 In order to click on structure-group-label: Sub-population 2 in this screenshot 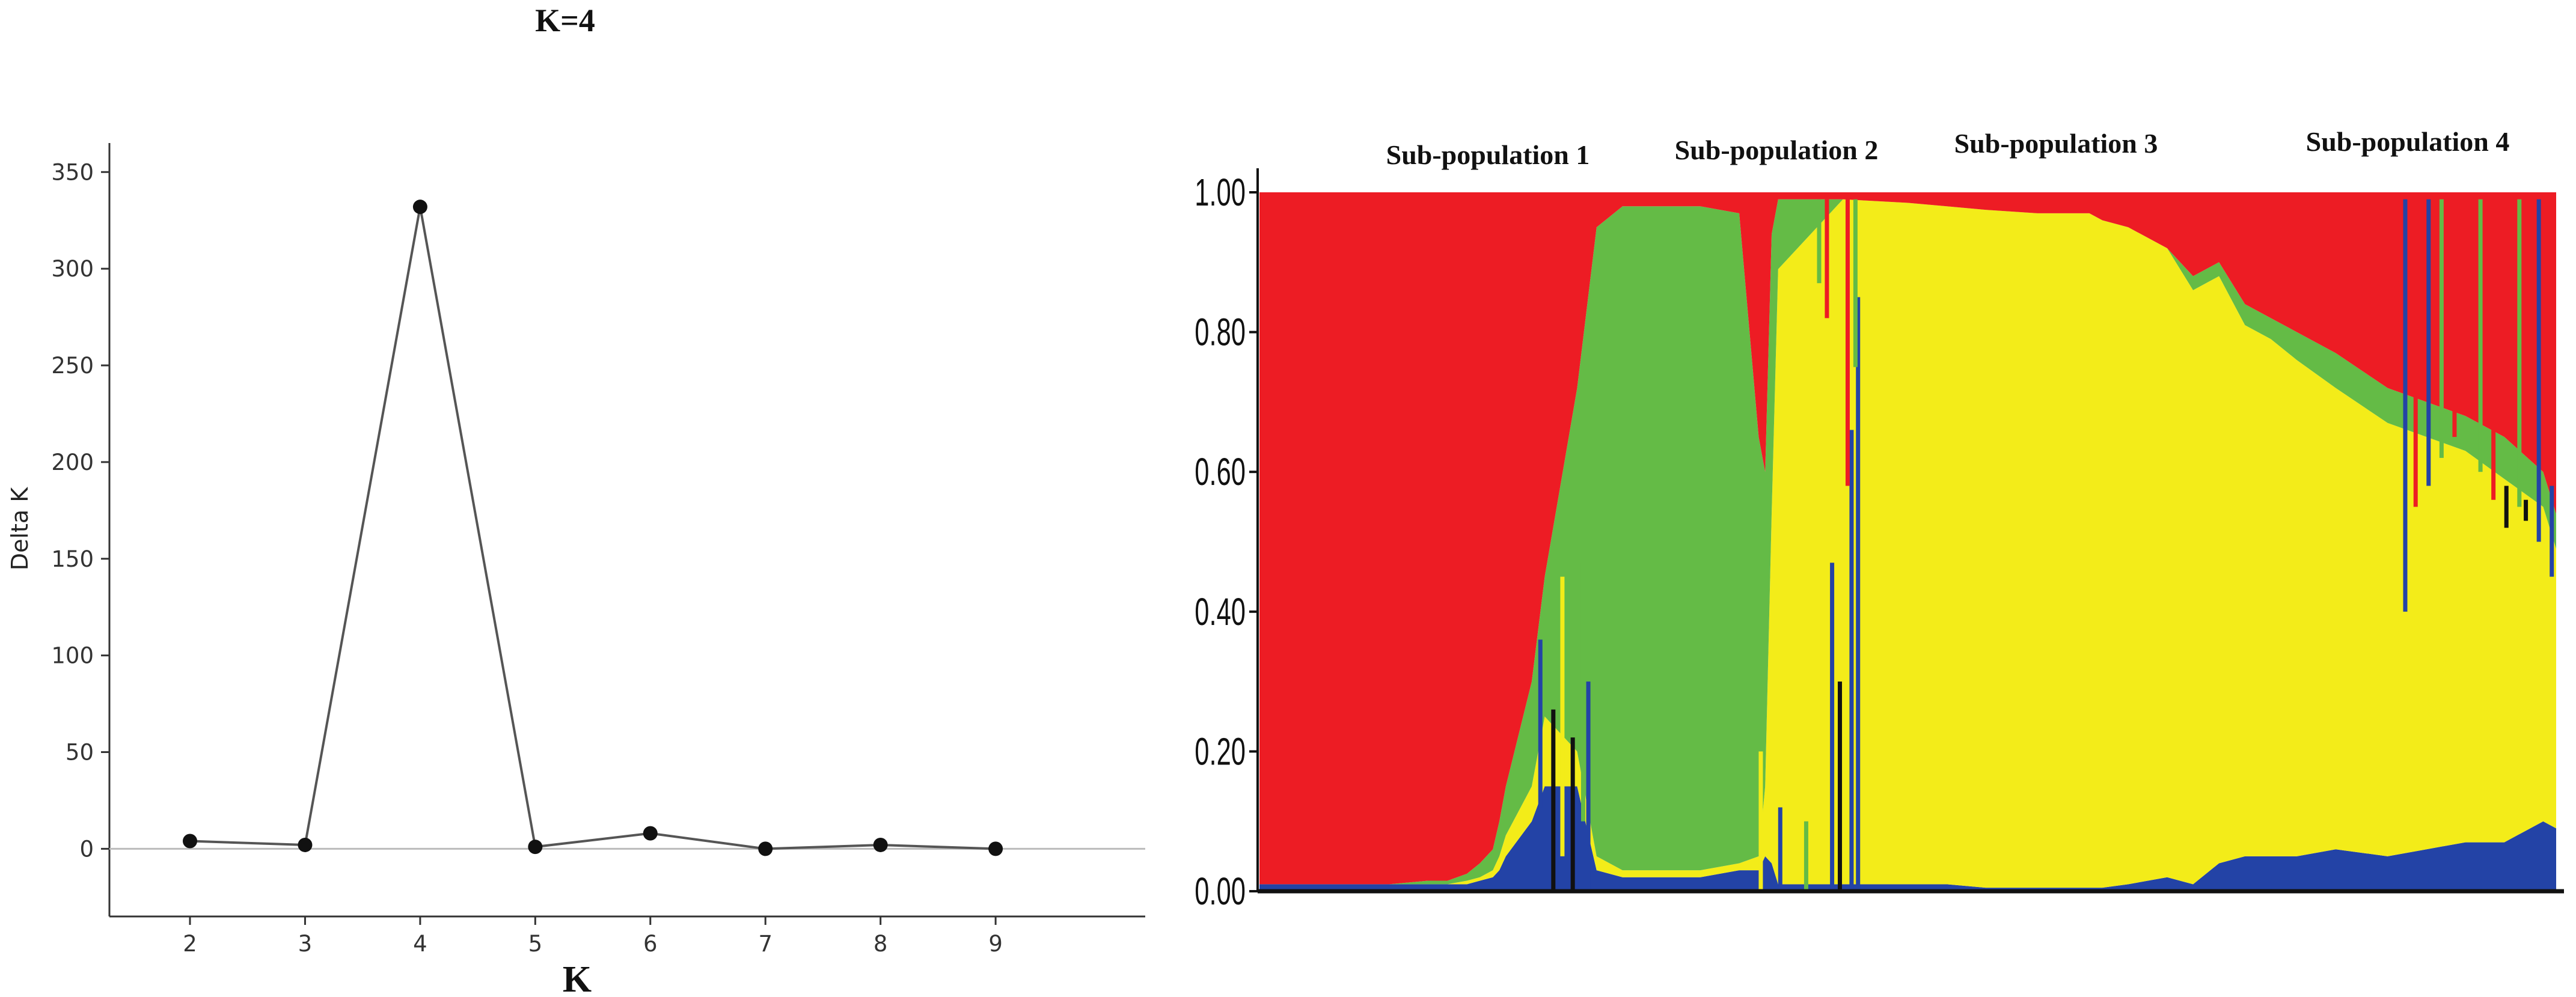, I will do `click(1777, 150)`.